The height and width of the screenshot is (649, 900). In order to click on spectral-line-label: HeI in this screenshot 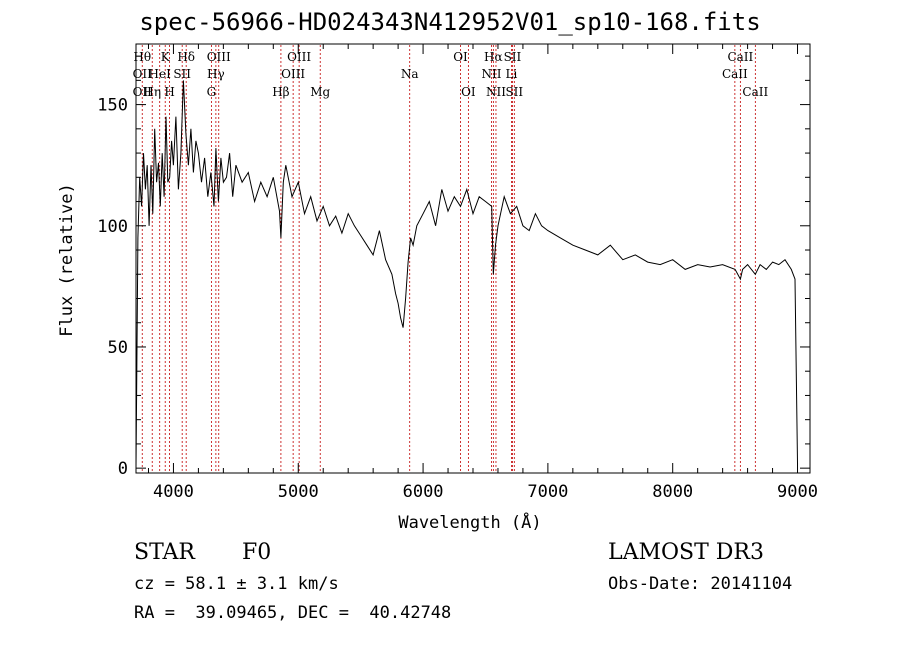, I will do `click(160, 74)`.